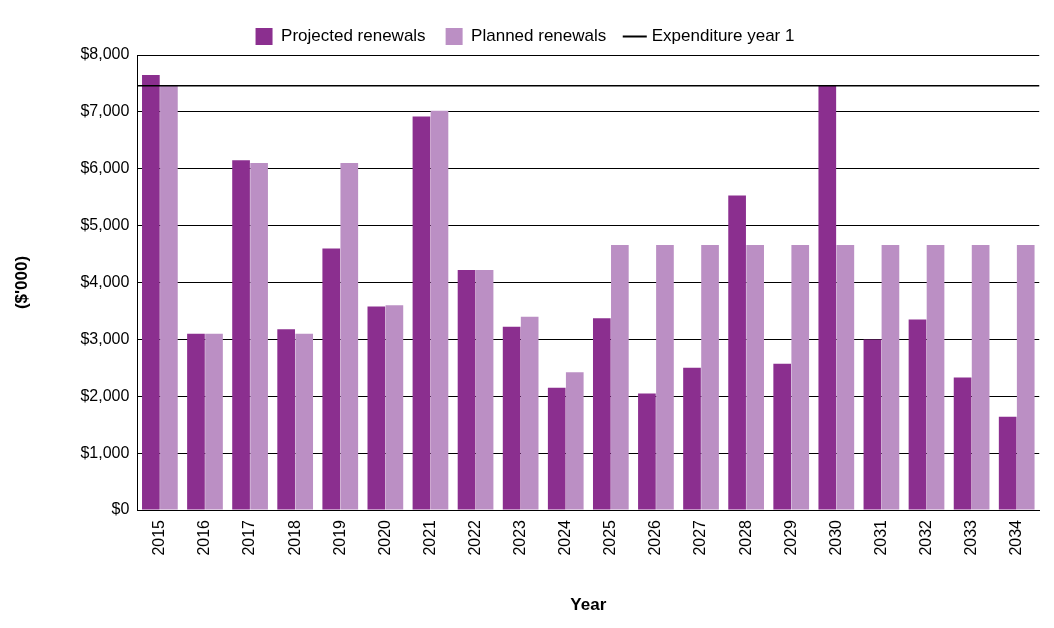 The height and width of the screenshot is (628, 1054). What do you see at coordinates (925, 537) in the screenshot?
I see `x-tick-label: 2032` at bounding box center [925, 537].